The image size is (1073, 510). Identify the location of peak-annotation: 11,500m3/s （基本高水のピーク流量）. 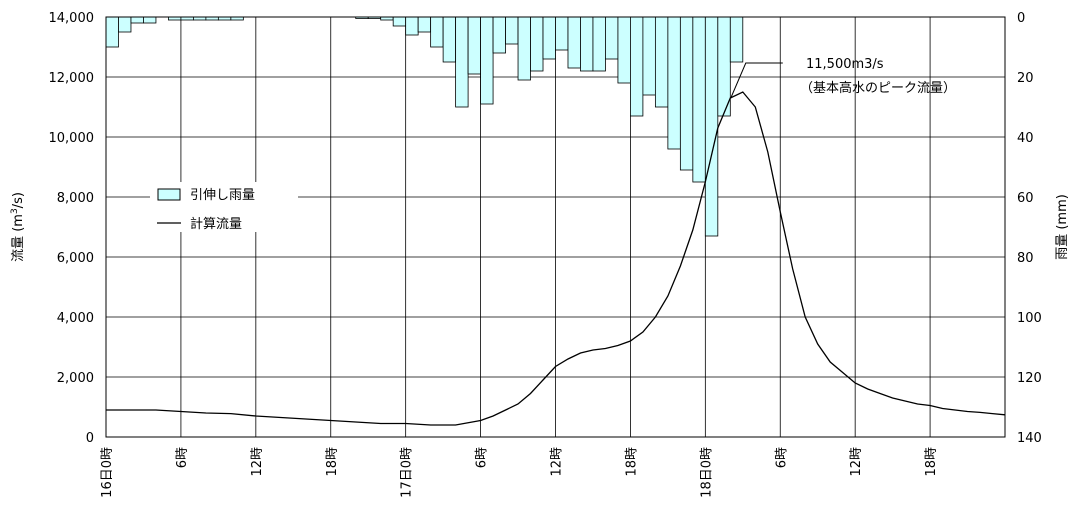
(843, 78).